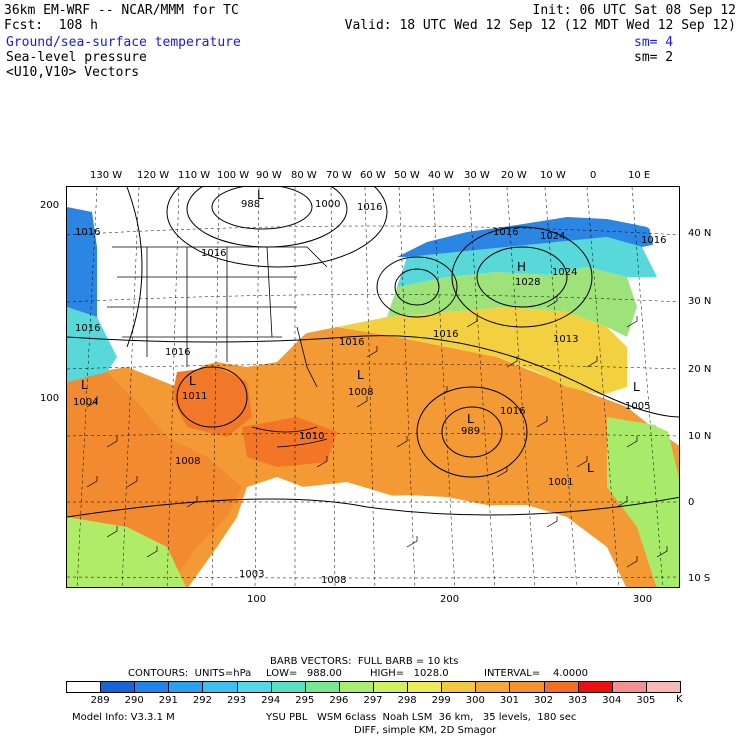  I want to click on colorbar-tick-label: 296, so click(339, 700).